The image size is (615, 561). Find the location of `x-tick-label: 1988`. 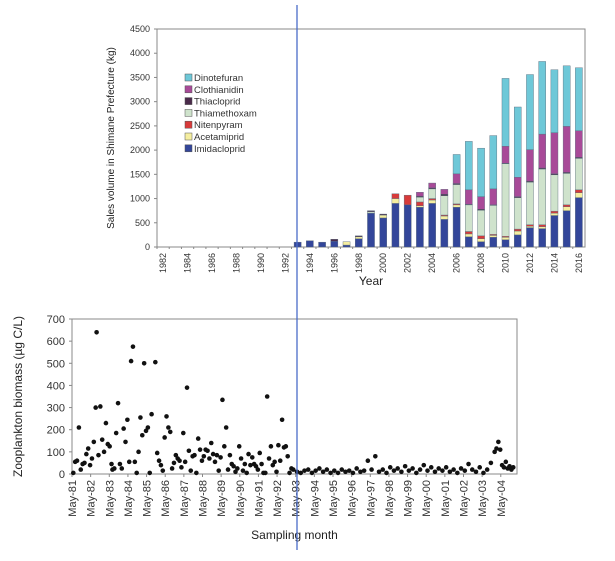

x-tick-label: 1988 is located at coordinates (236, 263).